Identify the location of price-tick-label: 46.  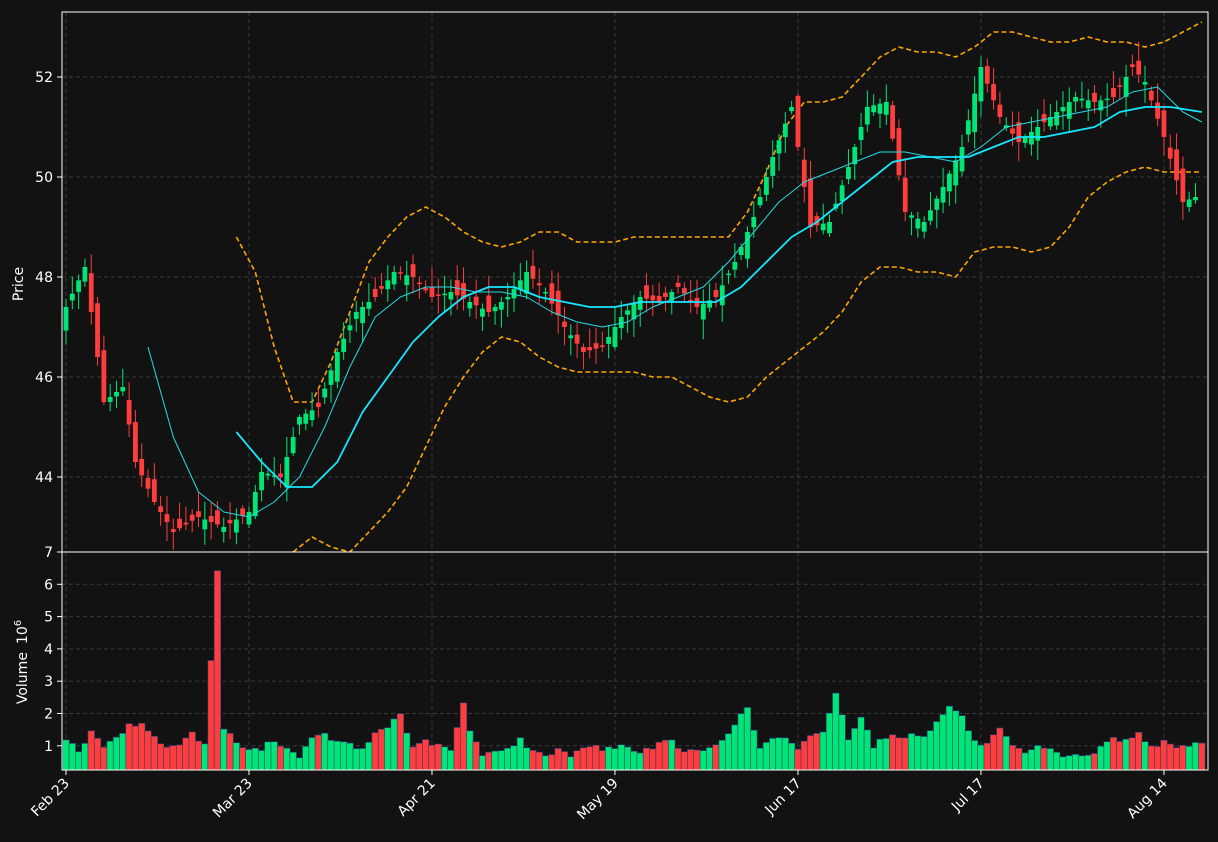
(44, 378).